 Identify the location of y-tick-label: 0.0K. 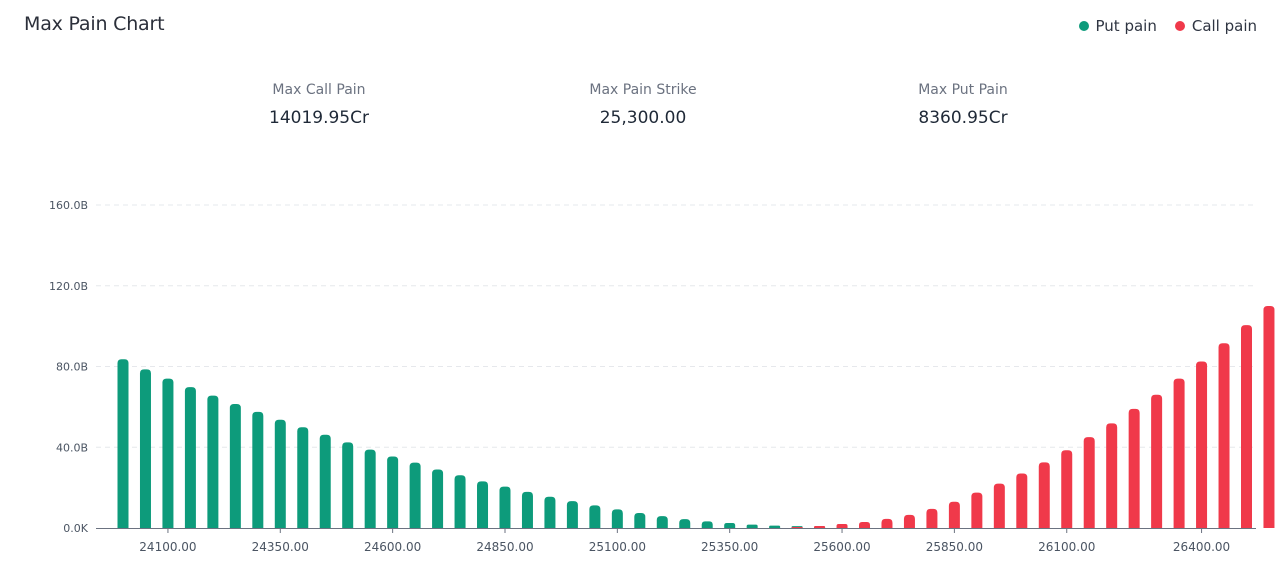
(75, 528).